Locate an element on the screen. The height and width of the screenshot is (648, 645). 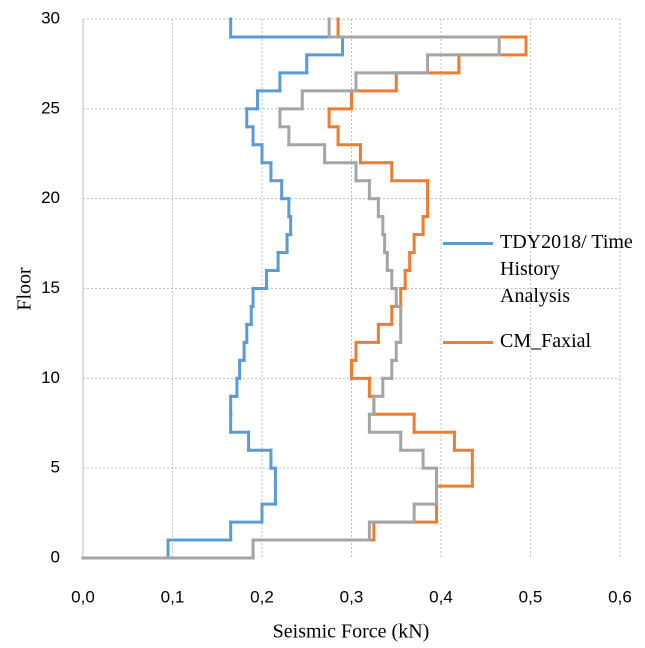
legend-label: CM_Faxial is located at coordinates (546, 341).